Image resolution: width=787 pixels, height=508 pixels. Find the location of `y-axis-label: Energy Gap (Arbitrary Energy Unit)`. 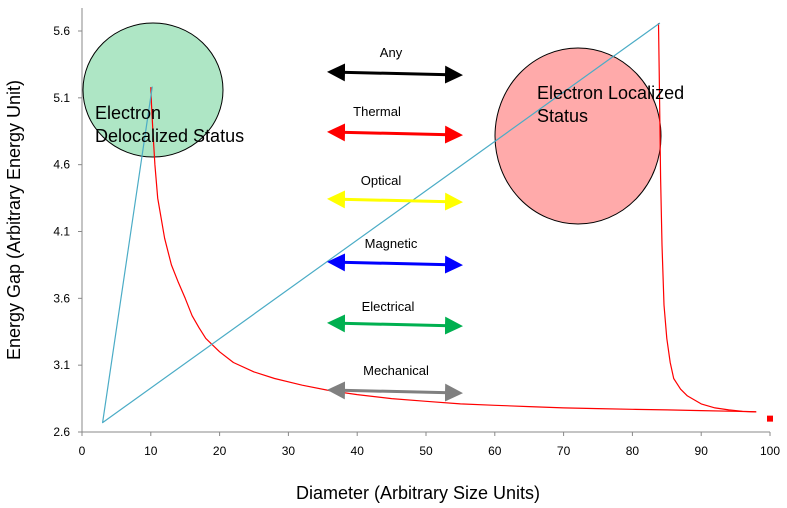

y-axis-label: Energy Gap (Arbitrary Energy Unit) is located at coordinates (14, 220).